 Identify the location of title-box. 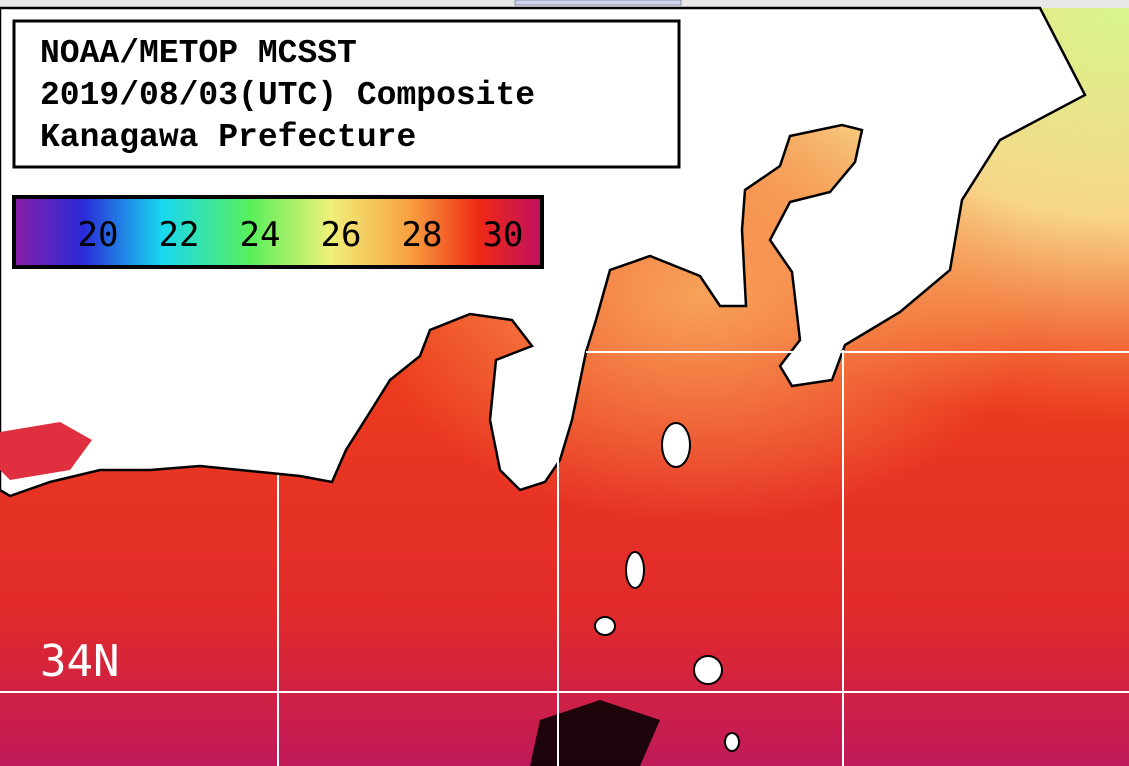
(346, 94).